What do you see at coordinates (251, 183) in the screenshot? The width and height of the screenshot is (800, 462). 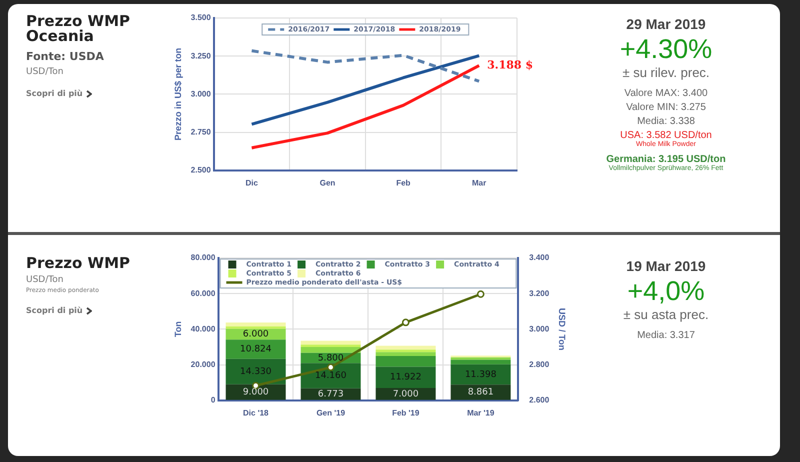 I see `x-tick-label: Dic` at bounding box center [251, 183].